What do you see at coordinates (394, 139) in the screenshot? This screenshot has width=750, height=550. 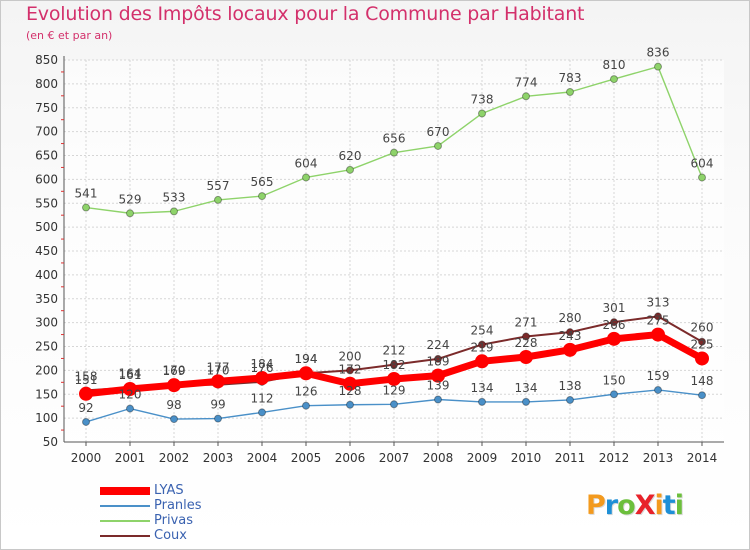 I see `data-label-privas: 656` at bounding box center [394, 139].